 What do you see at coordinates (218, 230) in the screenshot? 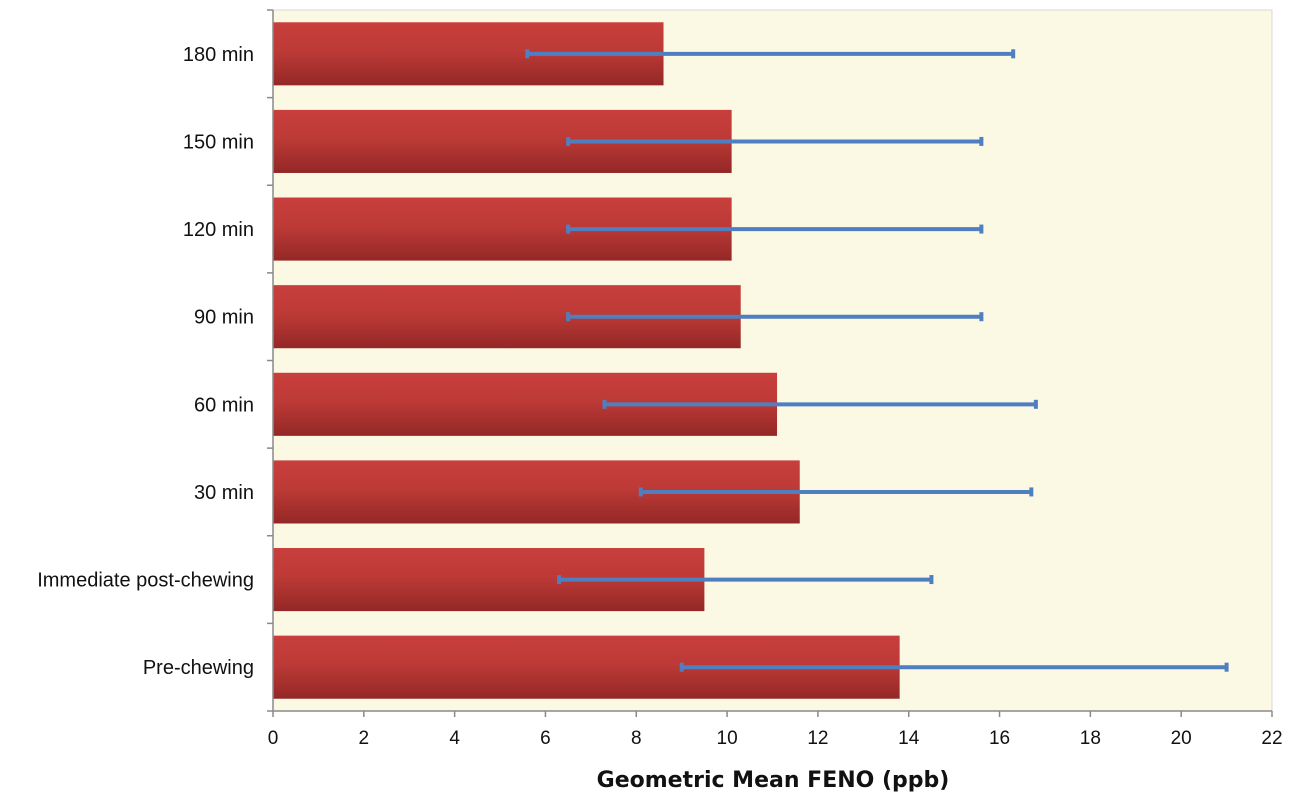
I see `category-label-5: 120 min` at bounding box center [218, 230].